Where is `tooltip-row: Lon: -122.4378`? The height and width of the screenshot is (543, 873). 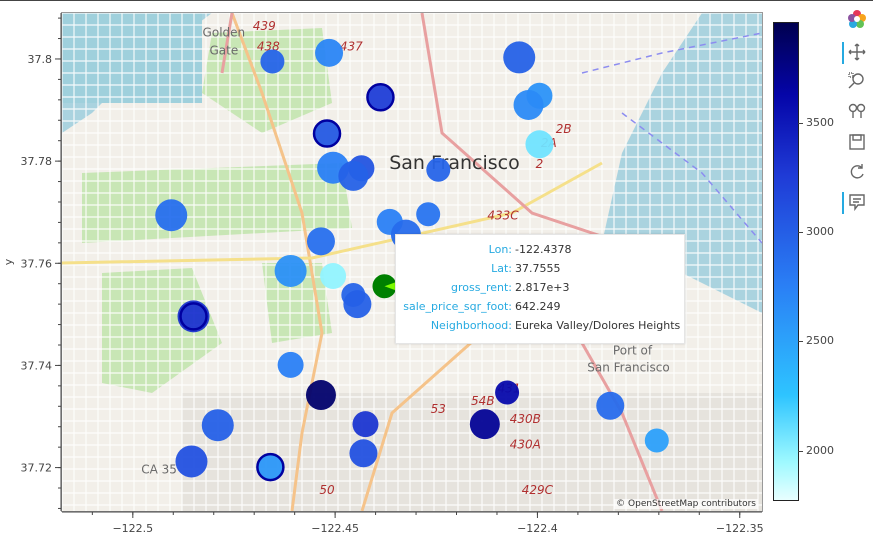
tooltip-row: Lon: -122.4378 is located at coordinates (540, 252).